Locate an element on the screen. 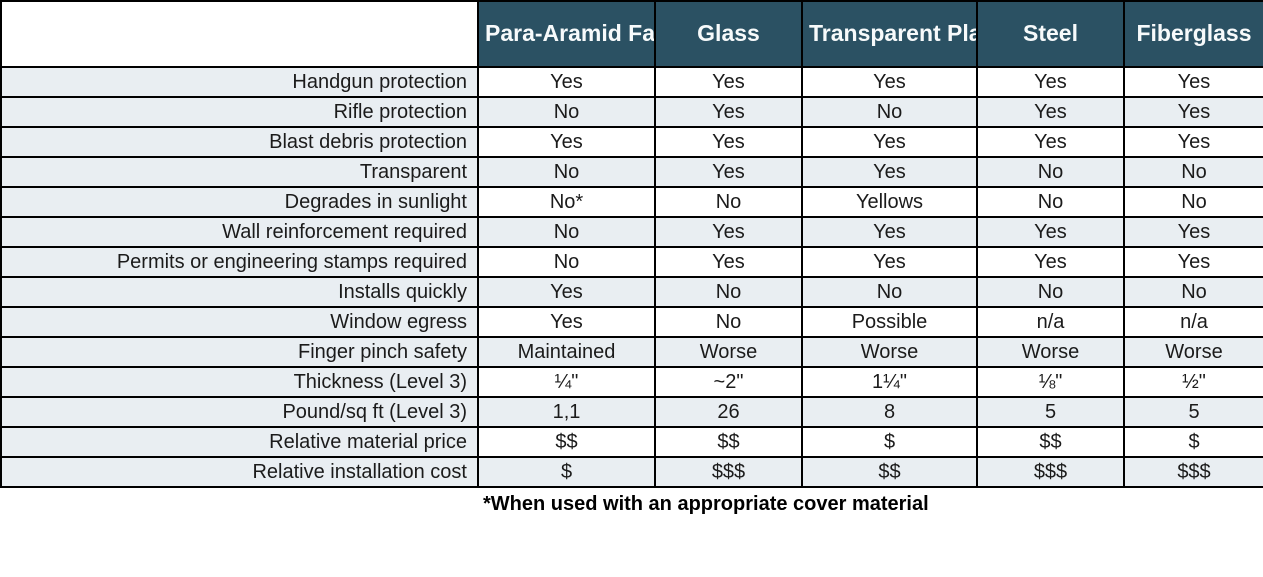 This screenshot has height=577, width=1263. corner-spacer is located at coordinates (239, 34).